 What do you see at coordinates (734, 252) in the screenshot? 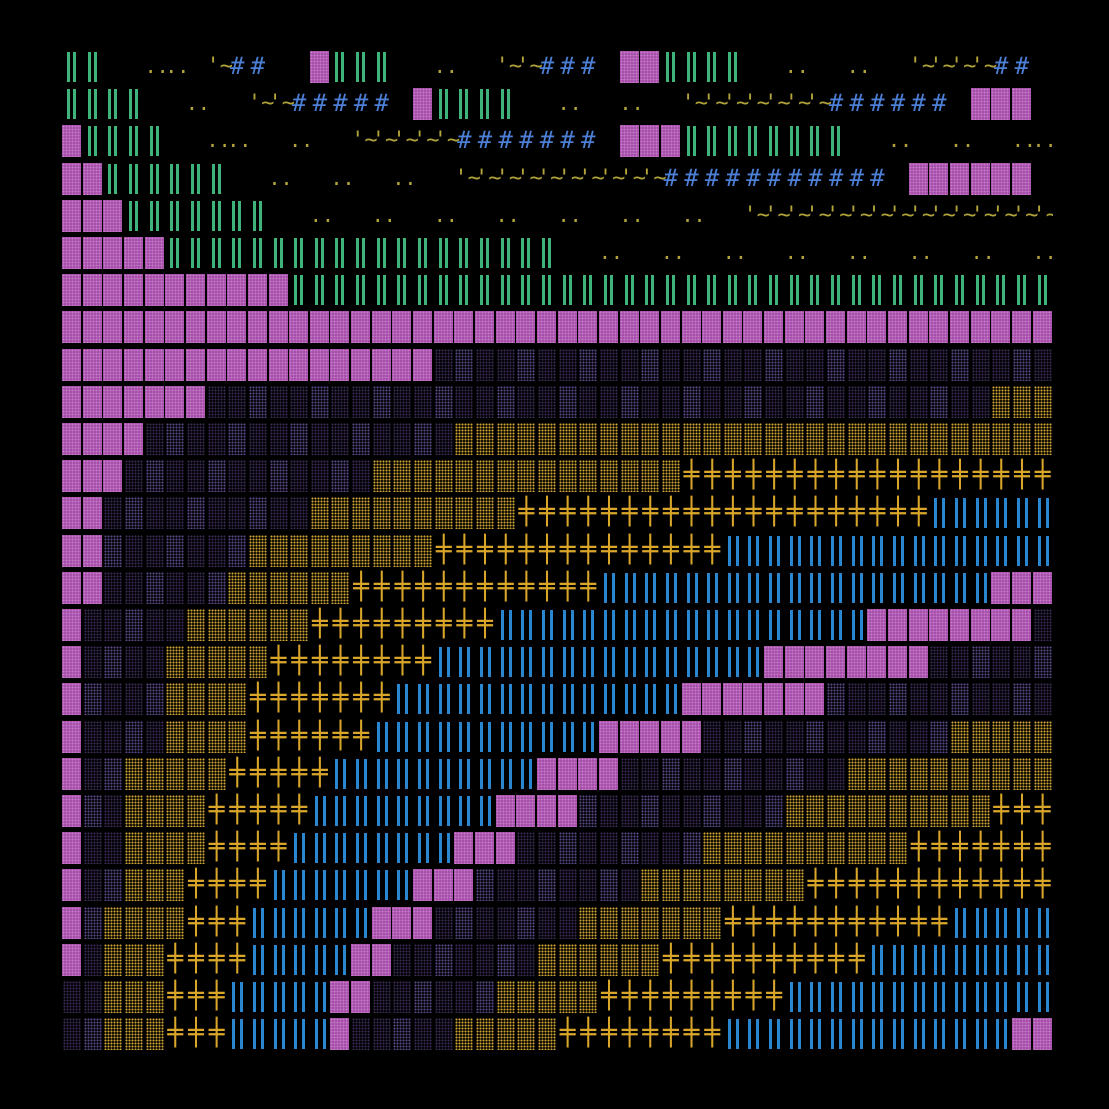
I see `olive-dots: ..` at bounding box center [734, 252].